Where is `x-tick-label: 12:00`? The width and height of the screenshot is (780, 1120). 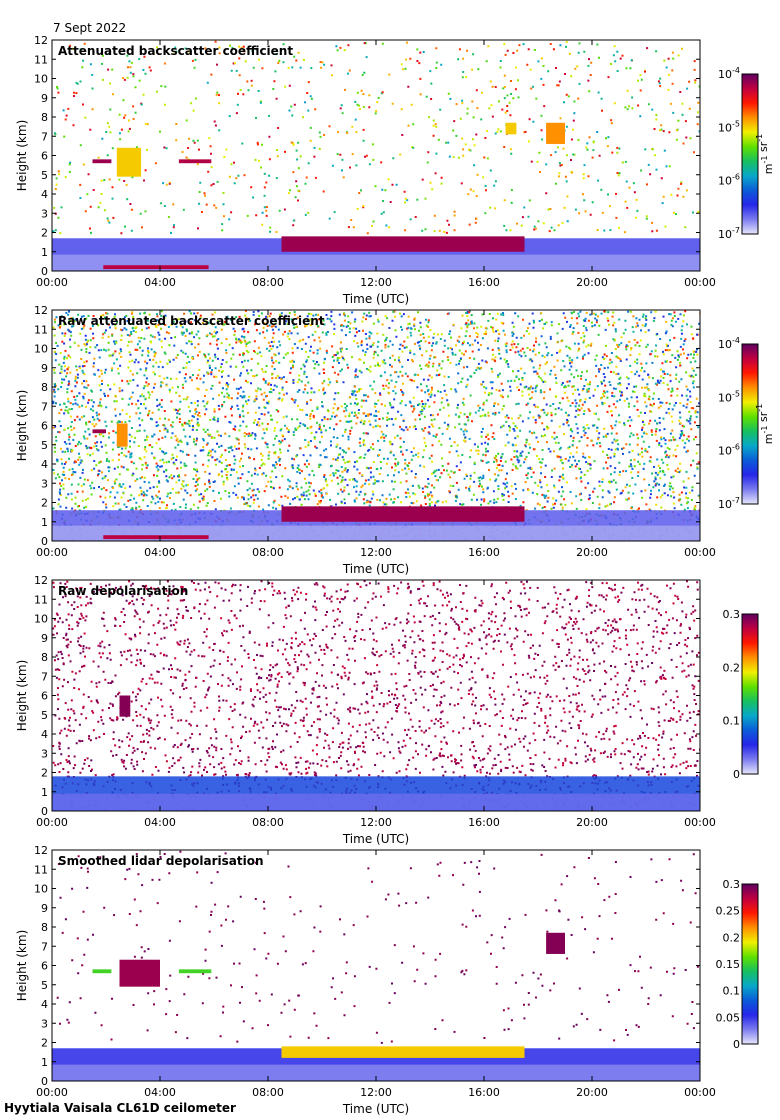 x-tick-label: 12:00 is located at coordinates (376, 552).